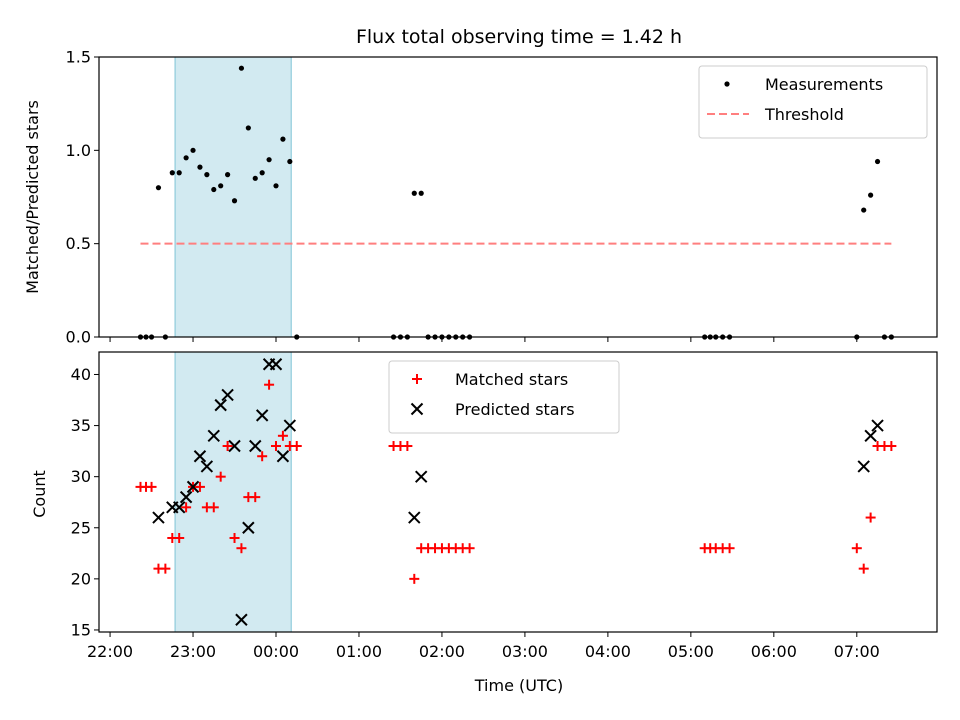  I want to click on y-tick-label: 0.5, so click(78, 243).